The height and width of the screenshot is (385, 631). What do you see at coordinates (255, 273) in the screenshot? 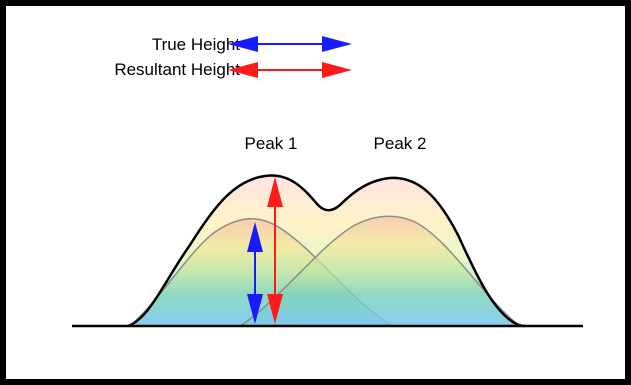
I see `true-height-arrow` at bounding box center [255, 273].